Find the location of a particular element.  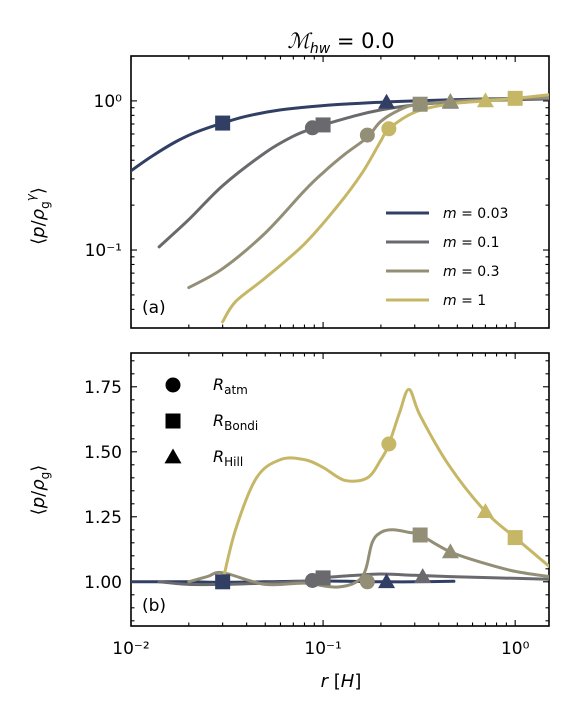

y-tick-label: 1.25 is located at coordinates (103, 518).